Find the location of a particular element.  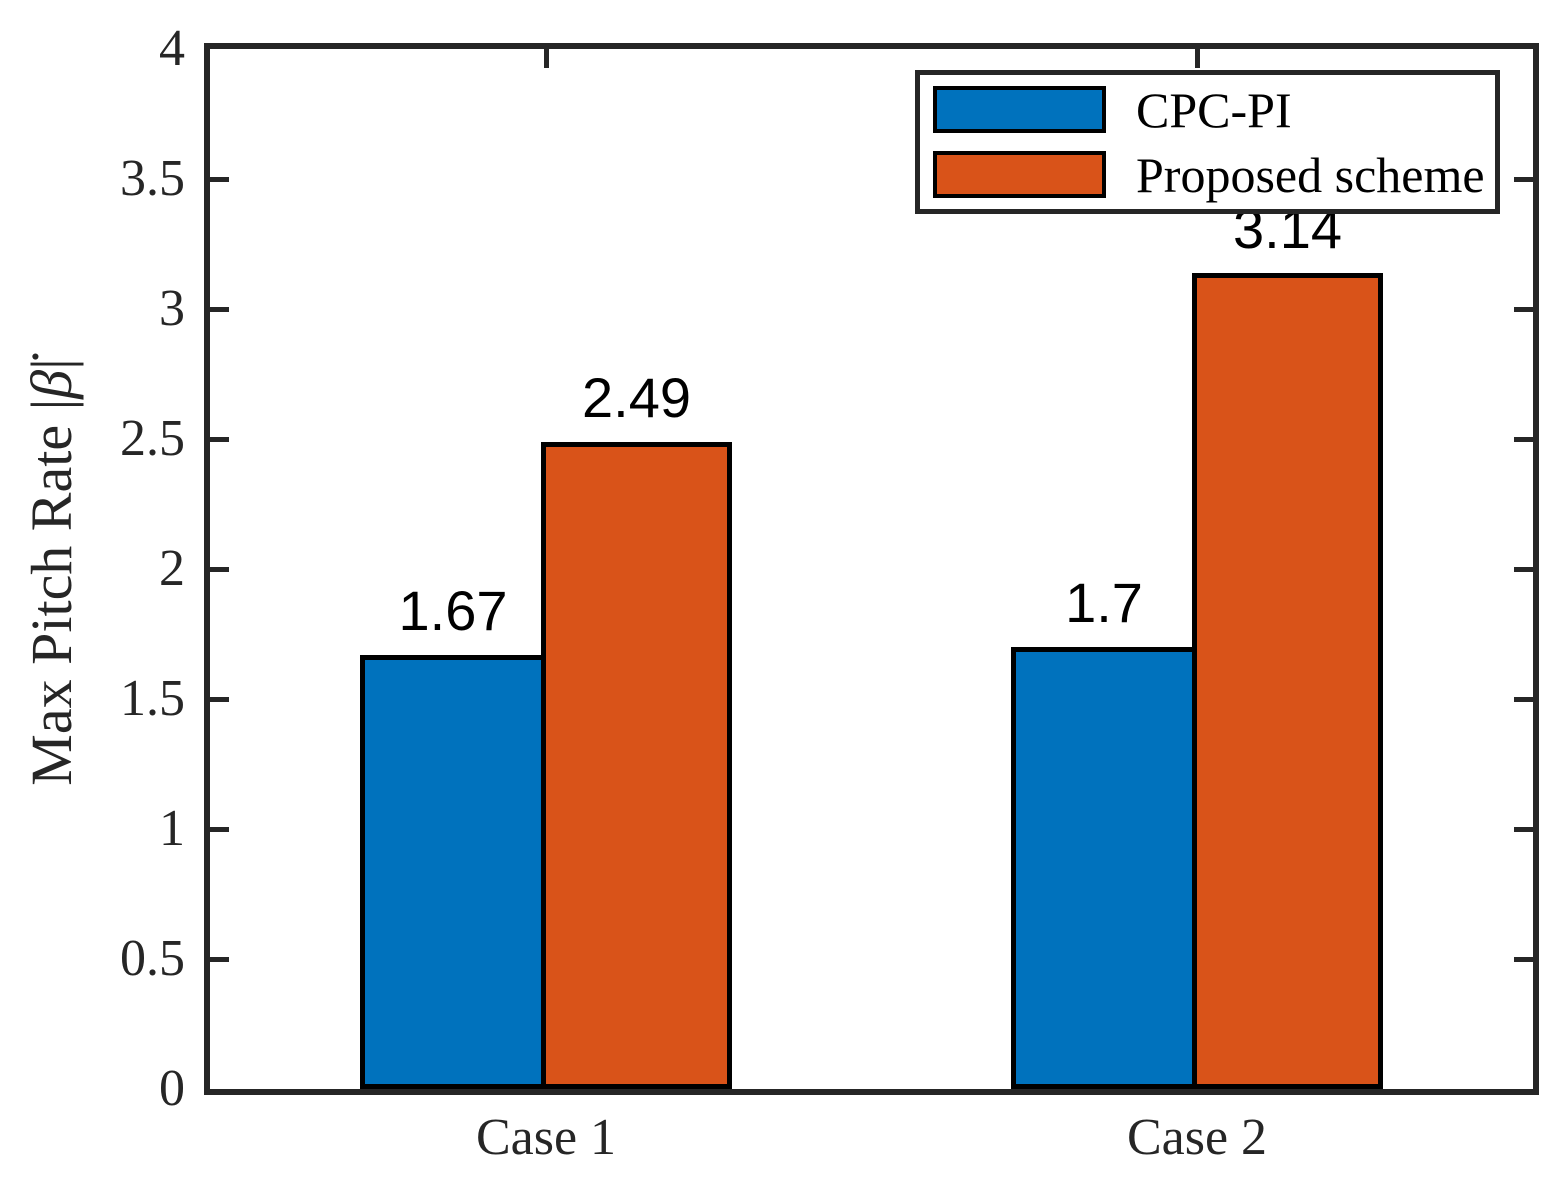

y-tick-label: 0.5 is located at coordinates (152, 958).